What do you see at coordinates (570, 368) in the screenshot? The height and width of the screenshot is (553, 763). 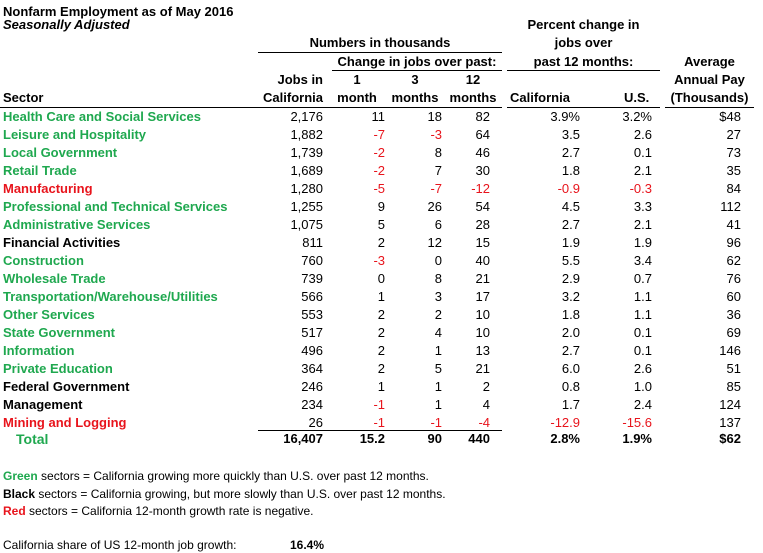 I see `cell-pct-ca: 6.0` at bounding box center [570, 368].